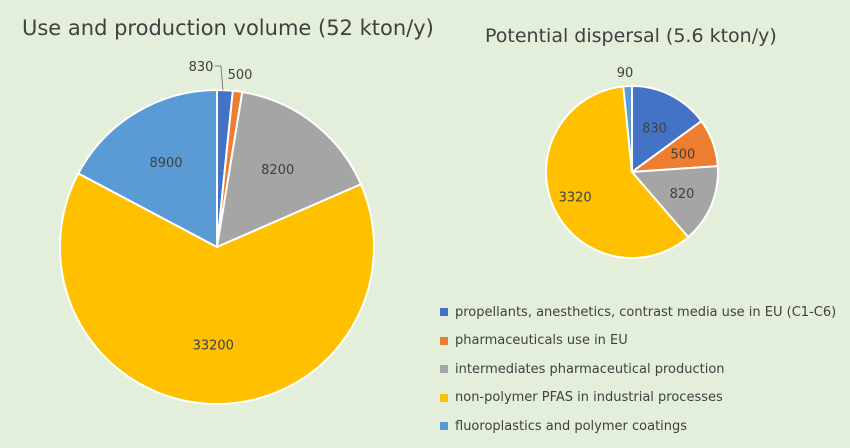  What do you see at coordinates (625, 73) in the screenshot?
I see `data-label: 90` at bounding box center [625, 73].